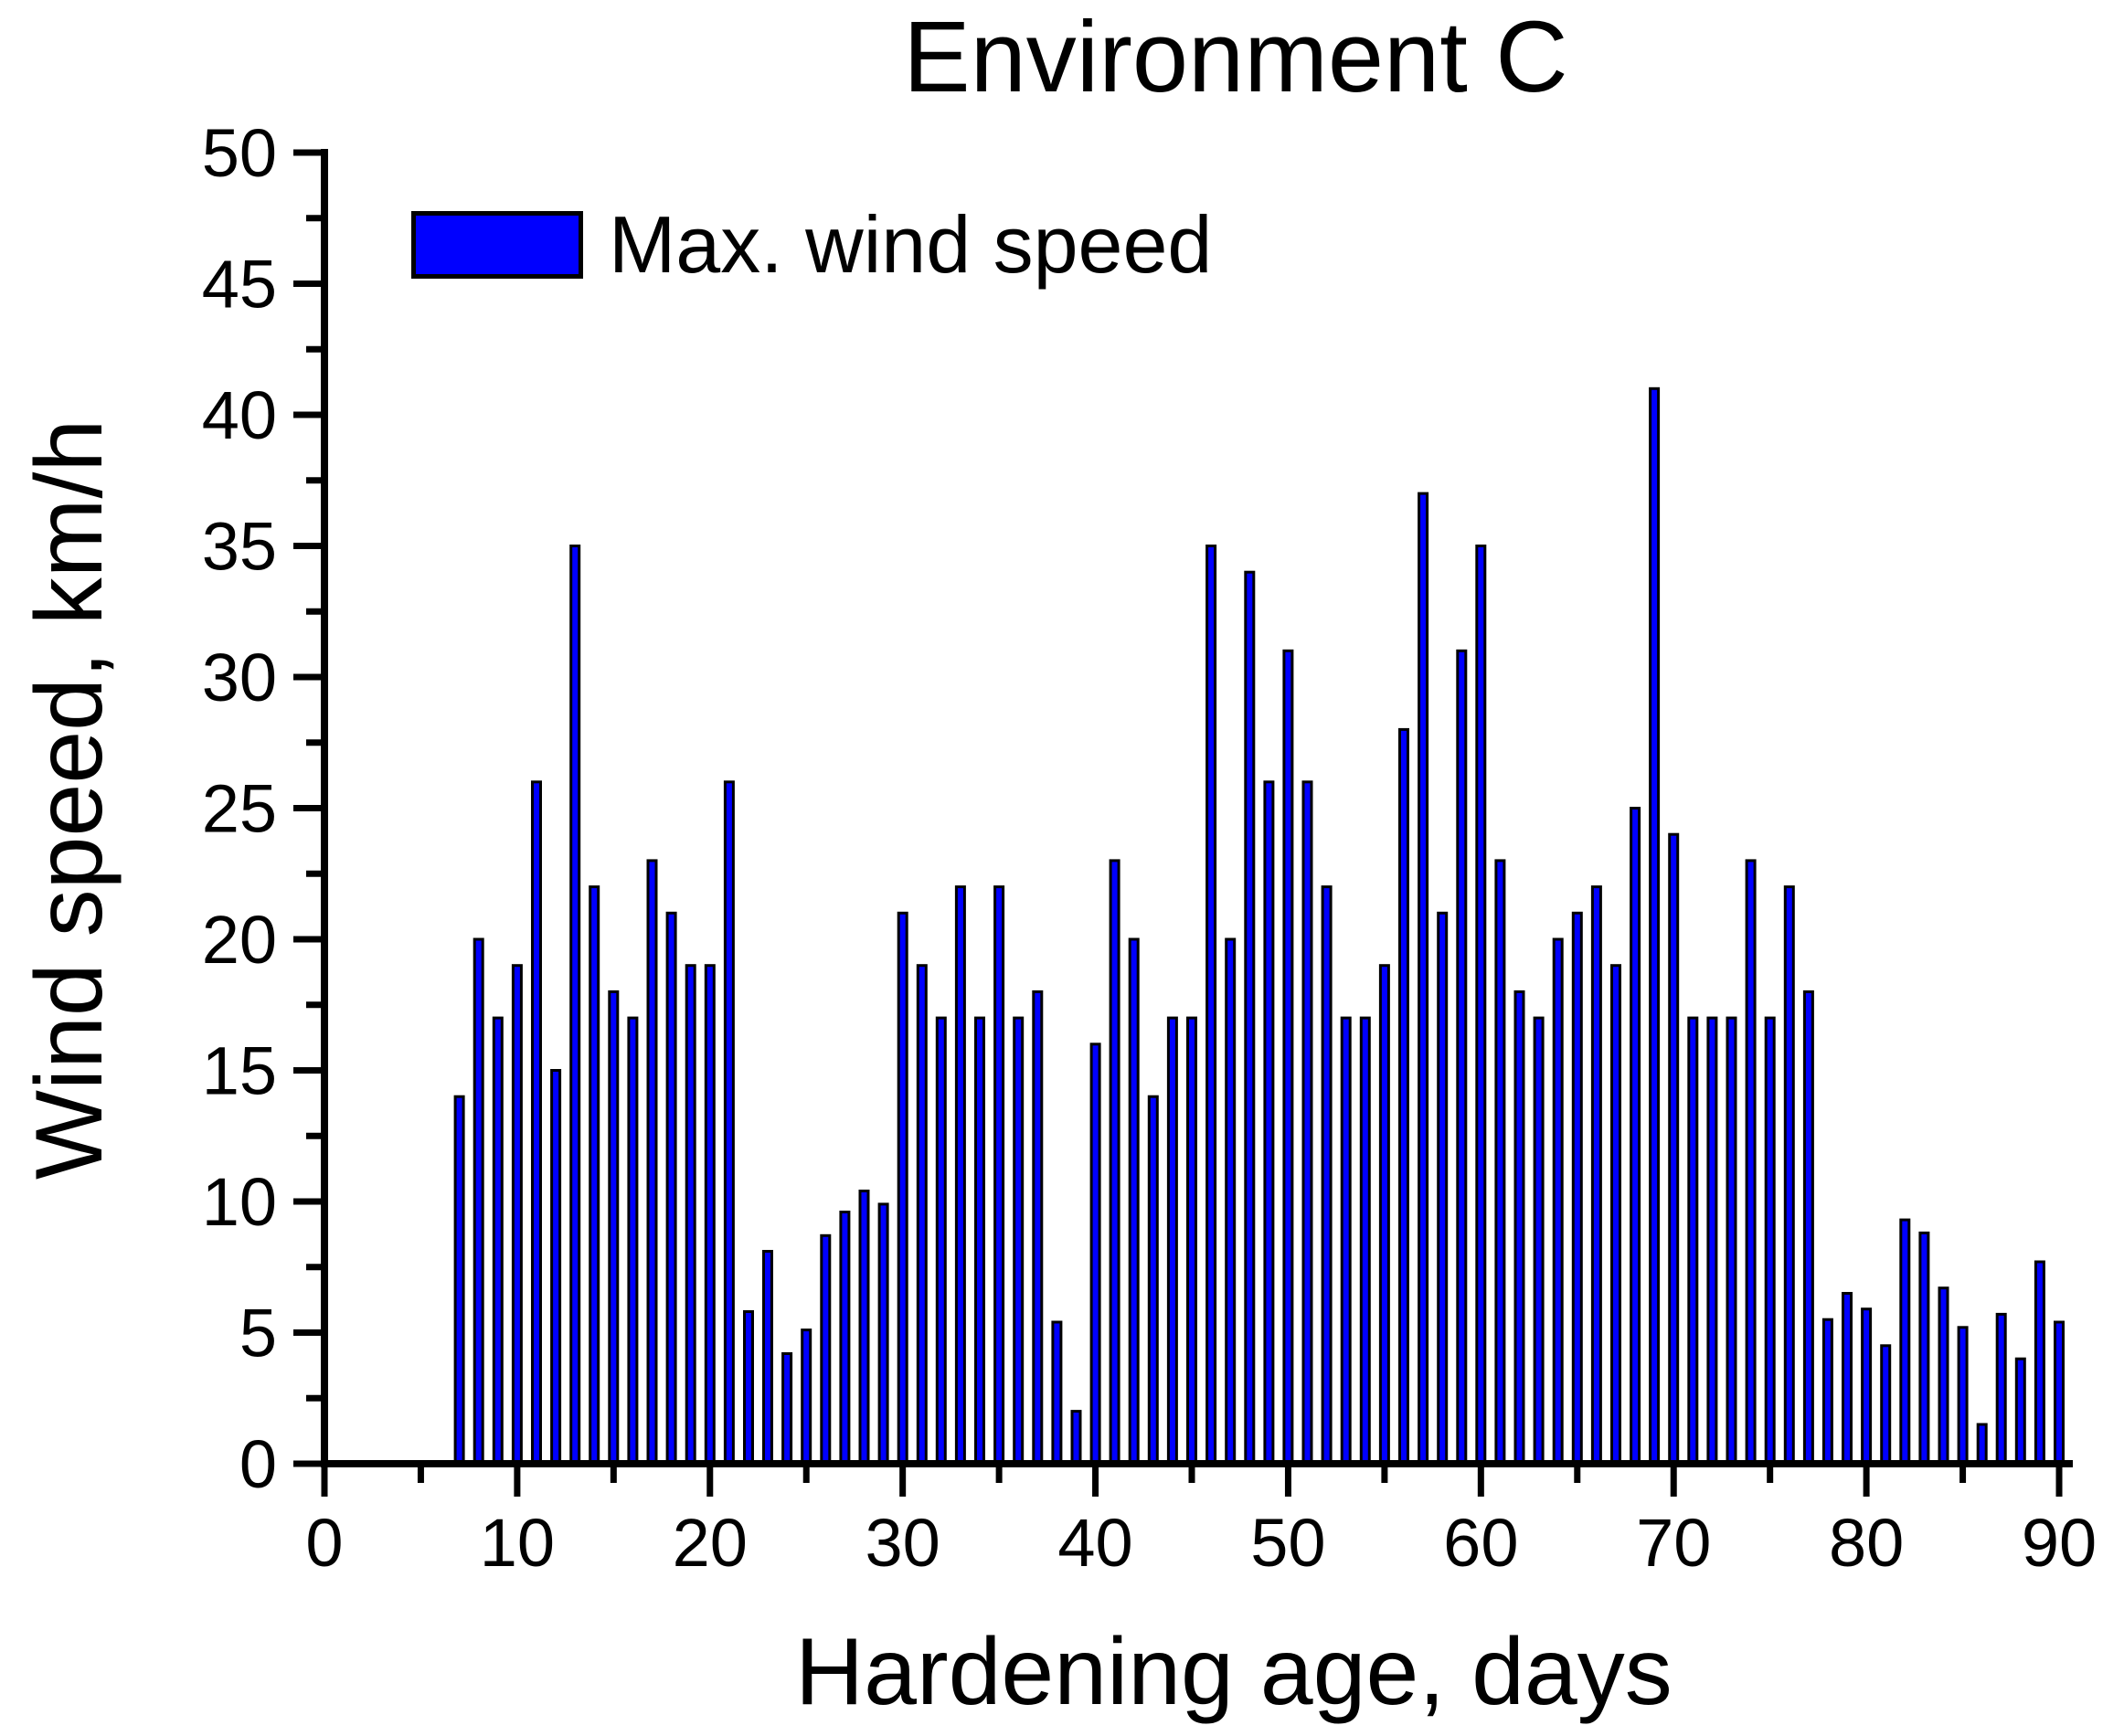 This screenshot has height=1736, width=2124. I want to click on x-axis-title: Hardening age, days, so click(1234, 1672).